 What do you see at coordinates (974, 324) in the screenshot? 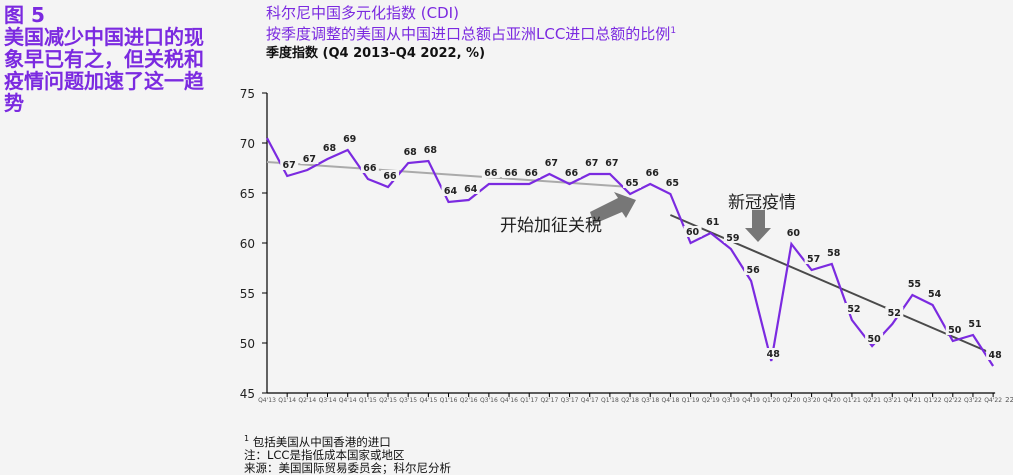
I see `data-label: 51` at bounding box center [974, 324].